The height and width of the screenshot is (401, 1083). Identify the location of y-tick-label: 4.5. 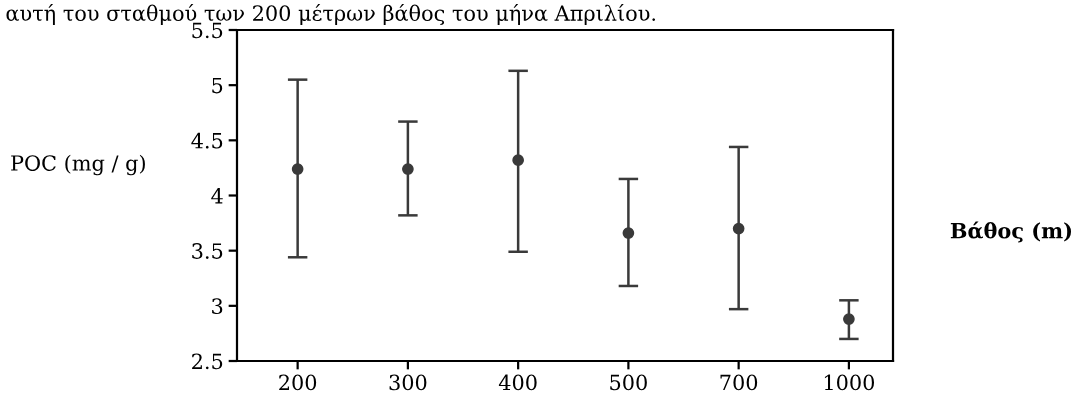
(207, 140).